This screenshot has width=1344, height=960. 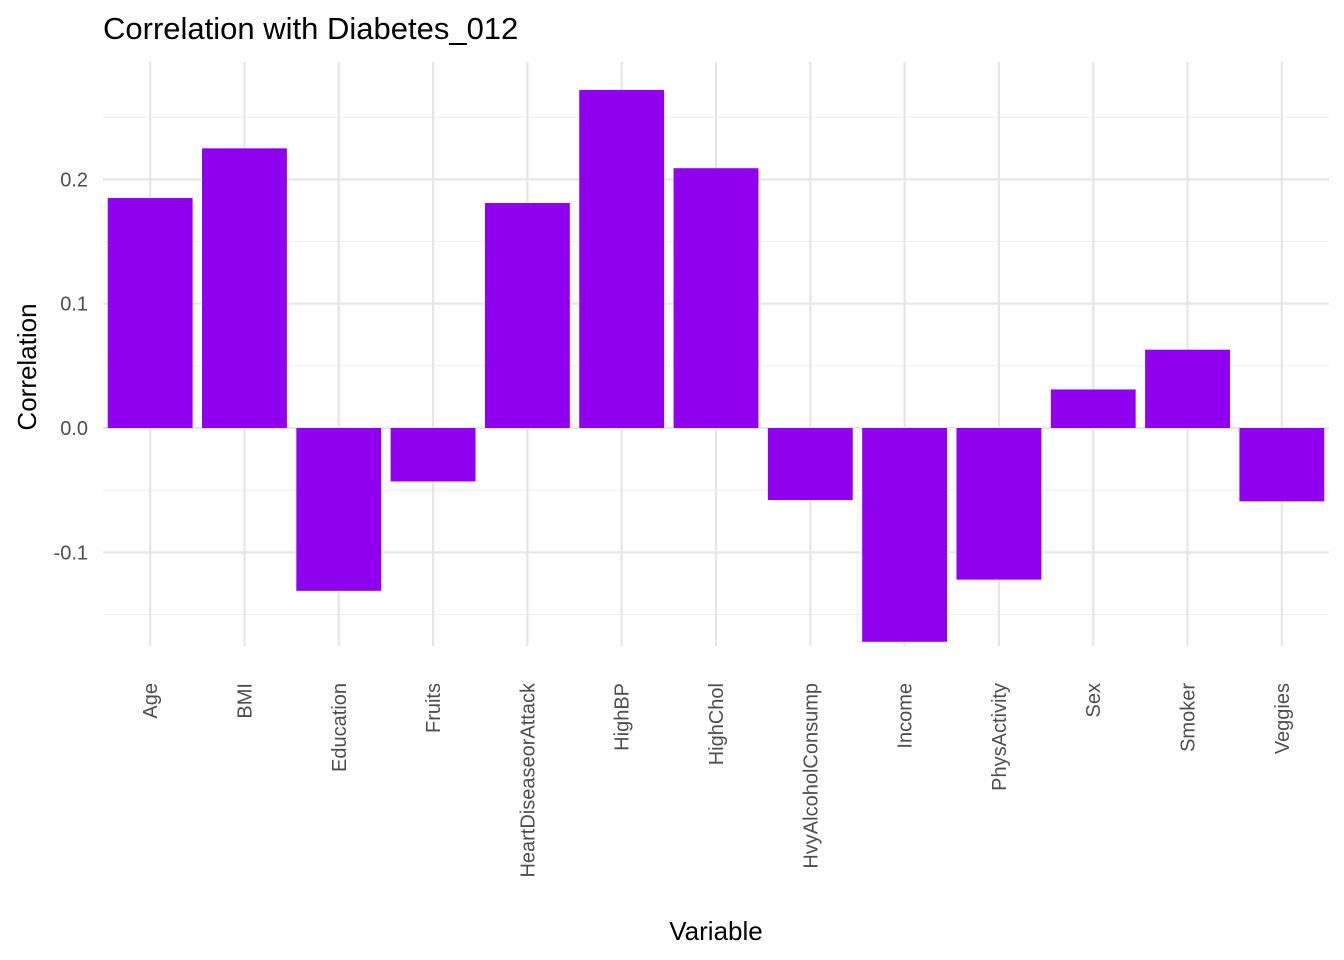 What do you see at coordinates (244, 288) in the screenshot?
I see `bar-bmi` at bounding box center [244, 288].